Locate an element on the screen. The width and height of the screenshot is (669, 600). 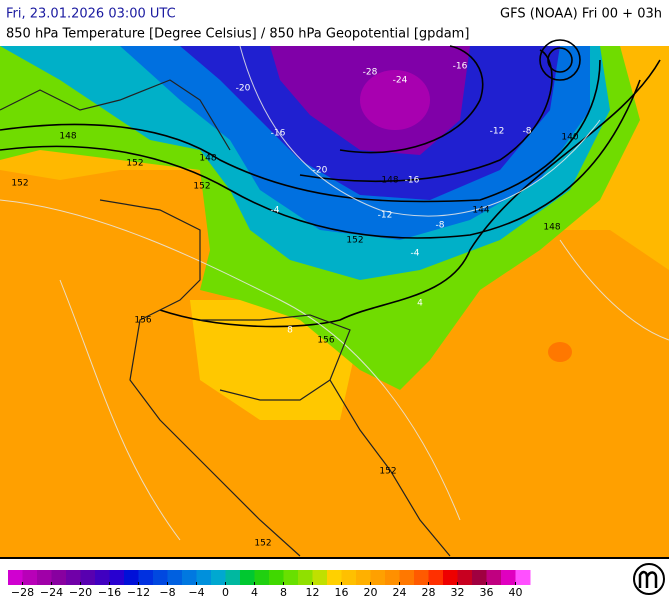
cold-core is located at coordinates (395, 100).